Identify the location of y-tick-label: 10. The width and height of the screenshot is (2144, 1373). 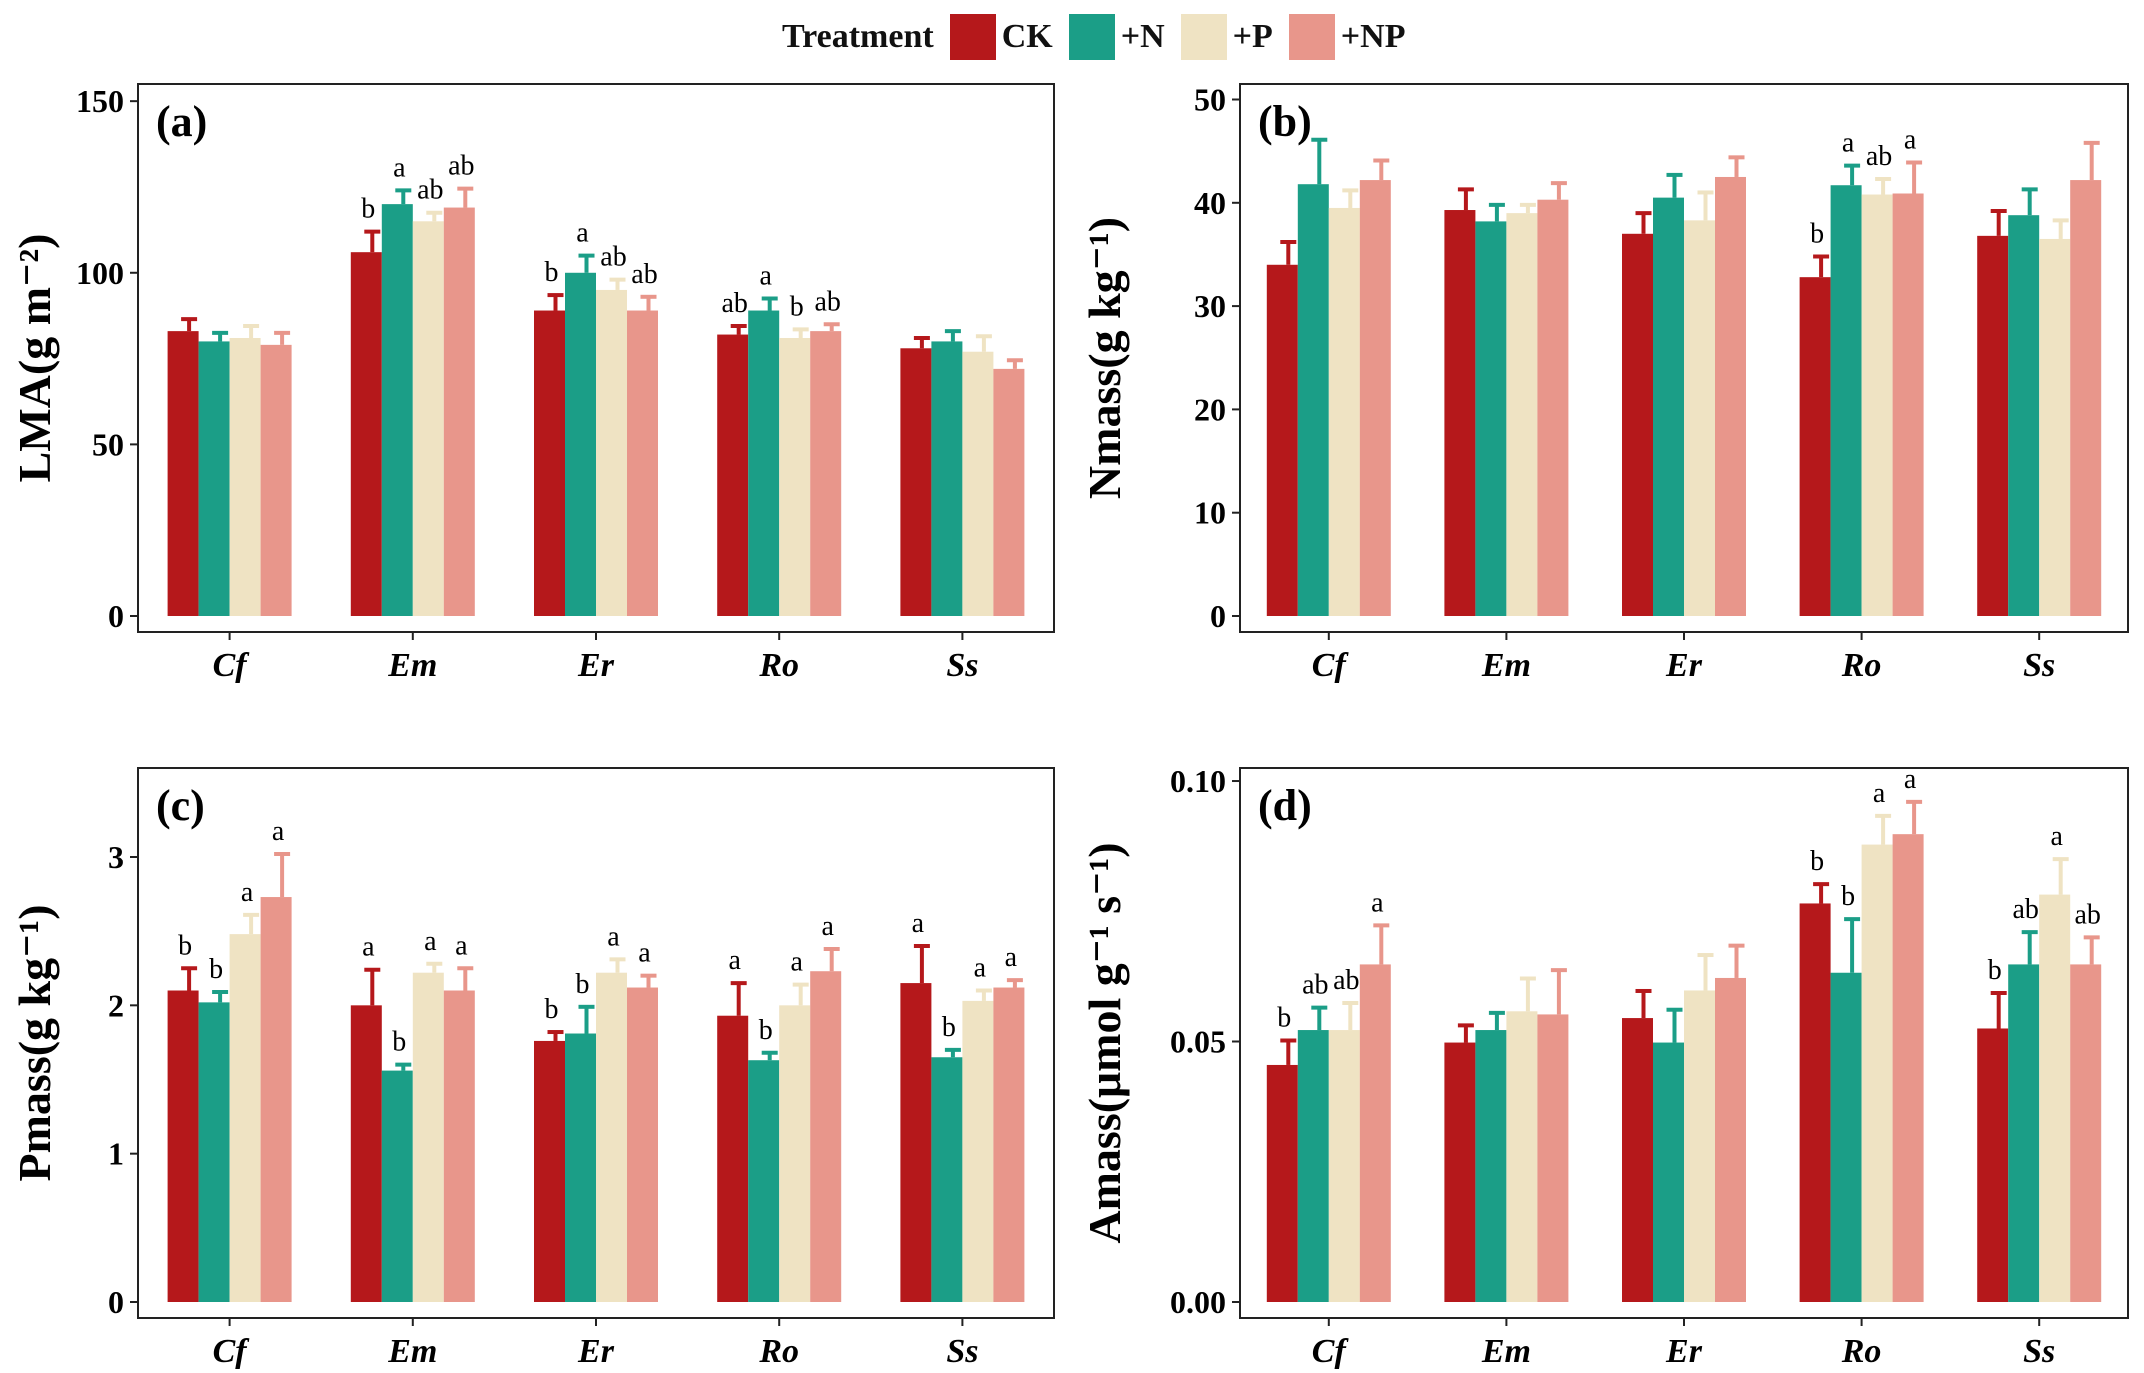
(1210, 513).